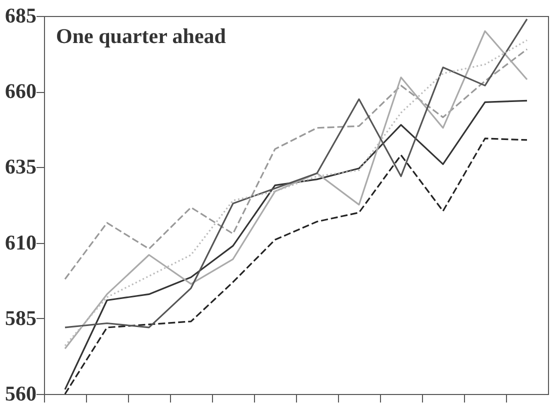 This screenshot has height=407, width=558. Describe the element at coordinates (20, 394) in the screenshot. I see `y-tick-label: 560` at that location.